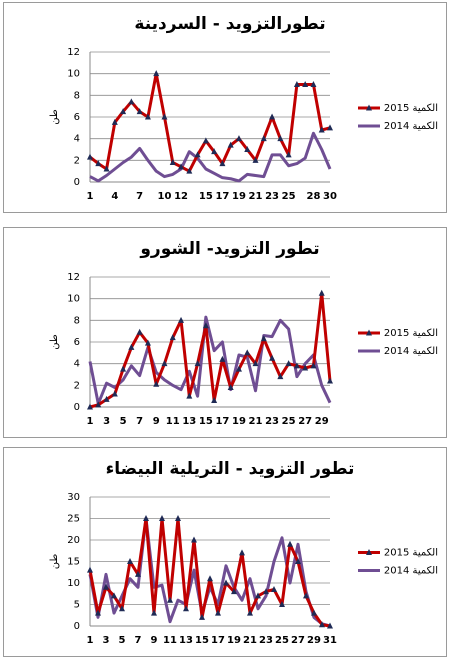 This screenshot has height=661, width=451. What do you see at coordinates (73, 497) in the screenshot?
I see `y-tick-label: 30` at bounding box center [73, 497].